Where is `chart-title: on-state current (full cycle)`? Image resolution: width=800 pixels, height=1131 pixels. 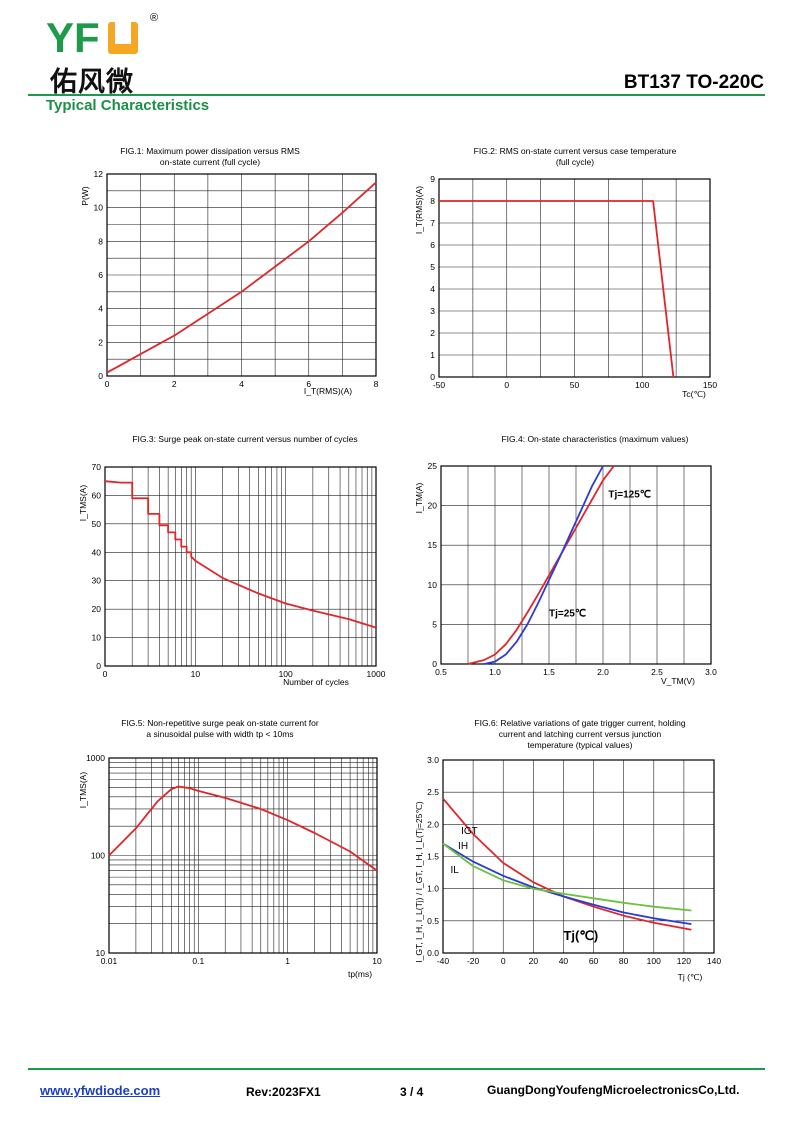 chart-title: on-state current (full cycle) is located at coordinates (210, 162).